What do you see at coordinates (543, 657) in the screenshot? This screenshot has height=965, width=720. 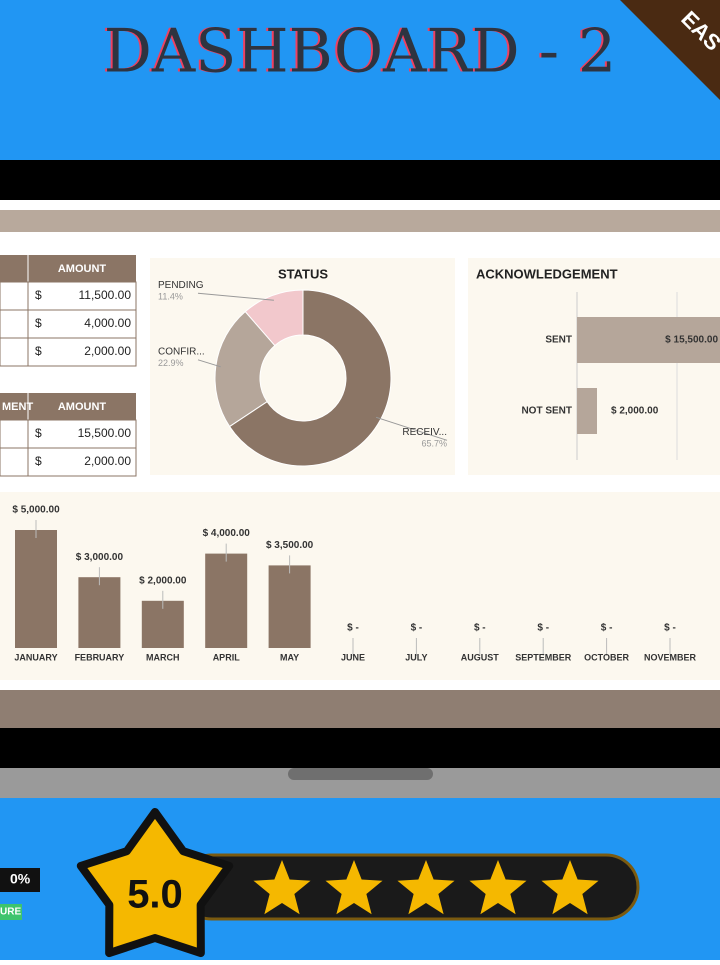 I see `x-tick-label: SEPTEMBER` at bounding box center [543, 657].